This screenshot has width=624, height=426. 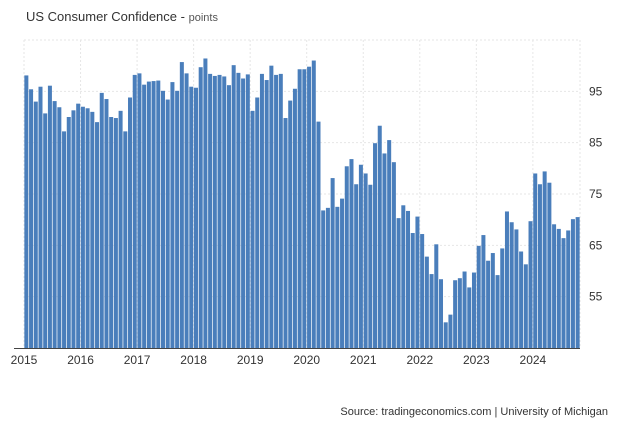 What do you see at coordinates (24, 360) in the screenshot?
I see `x-tick-label: 2015` at bounding box center [24, 360].